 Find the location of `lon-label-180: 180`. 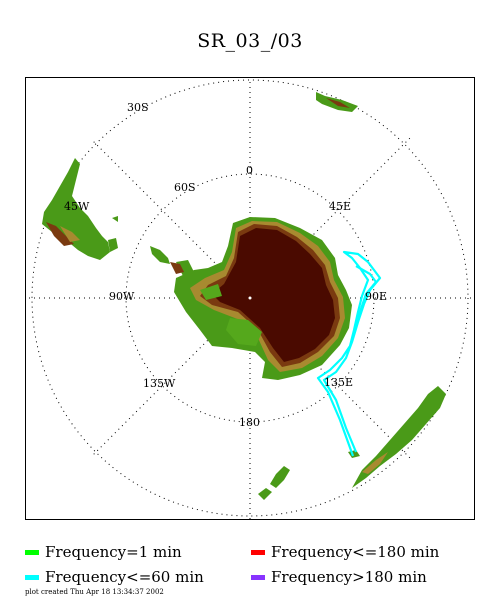

lon-label-180: 180 is located at coordinates (249, 422).